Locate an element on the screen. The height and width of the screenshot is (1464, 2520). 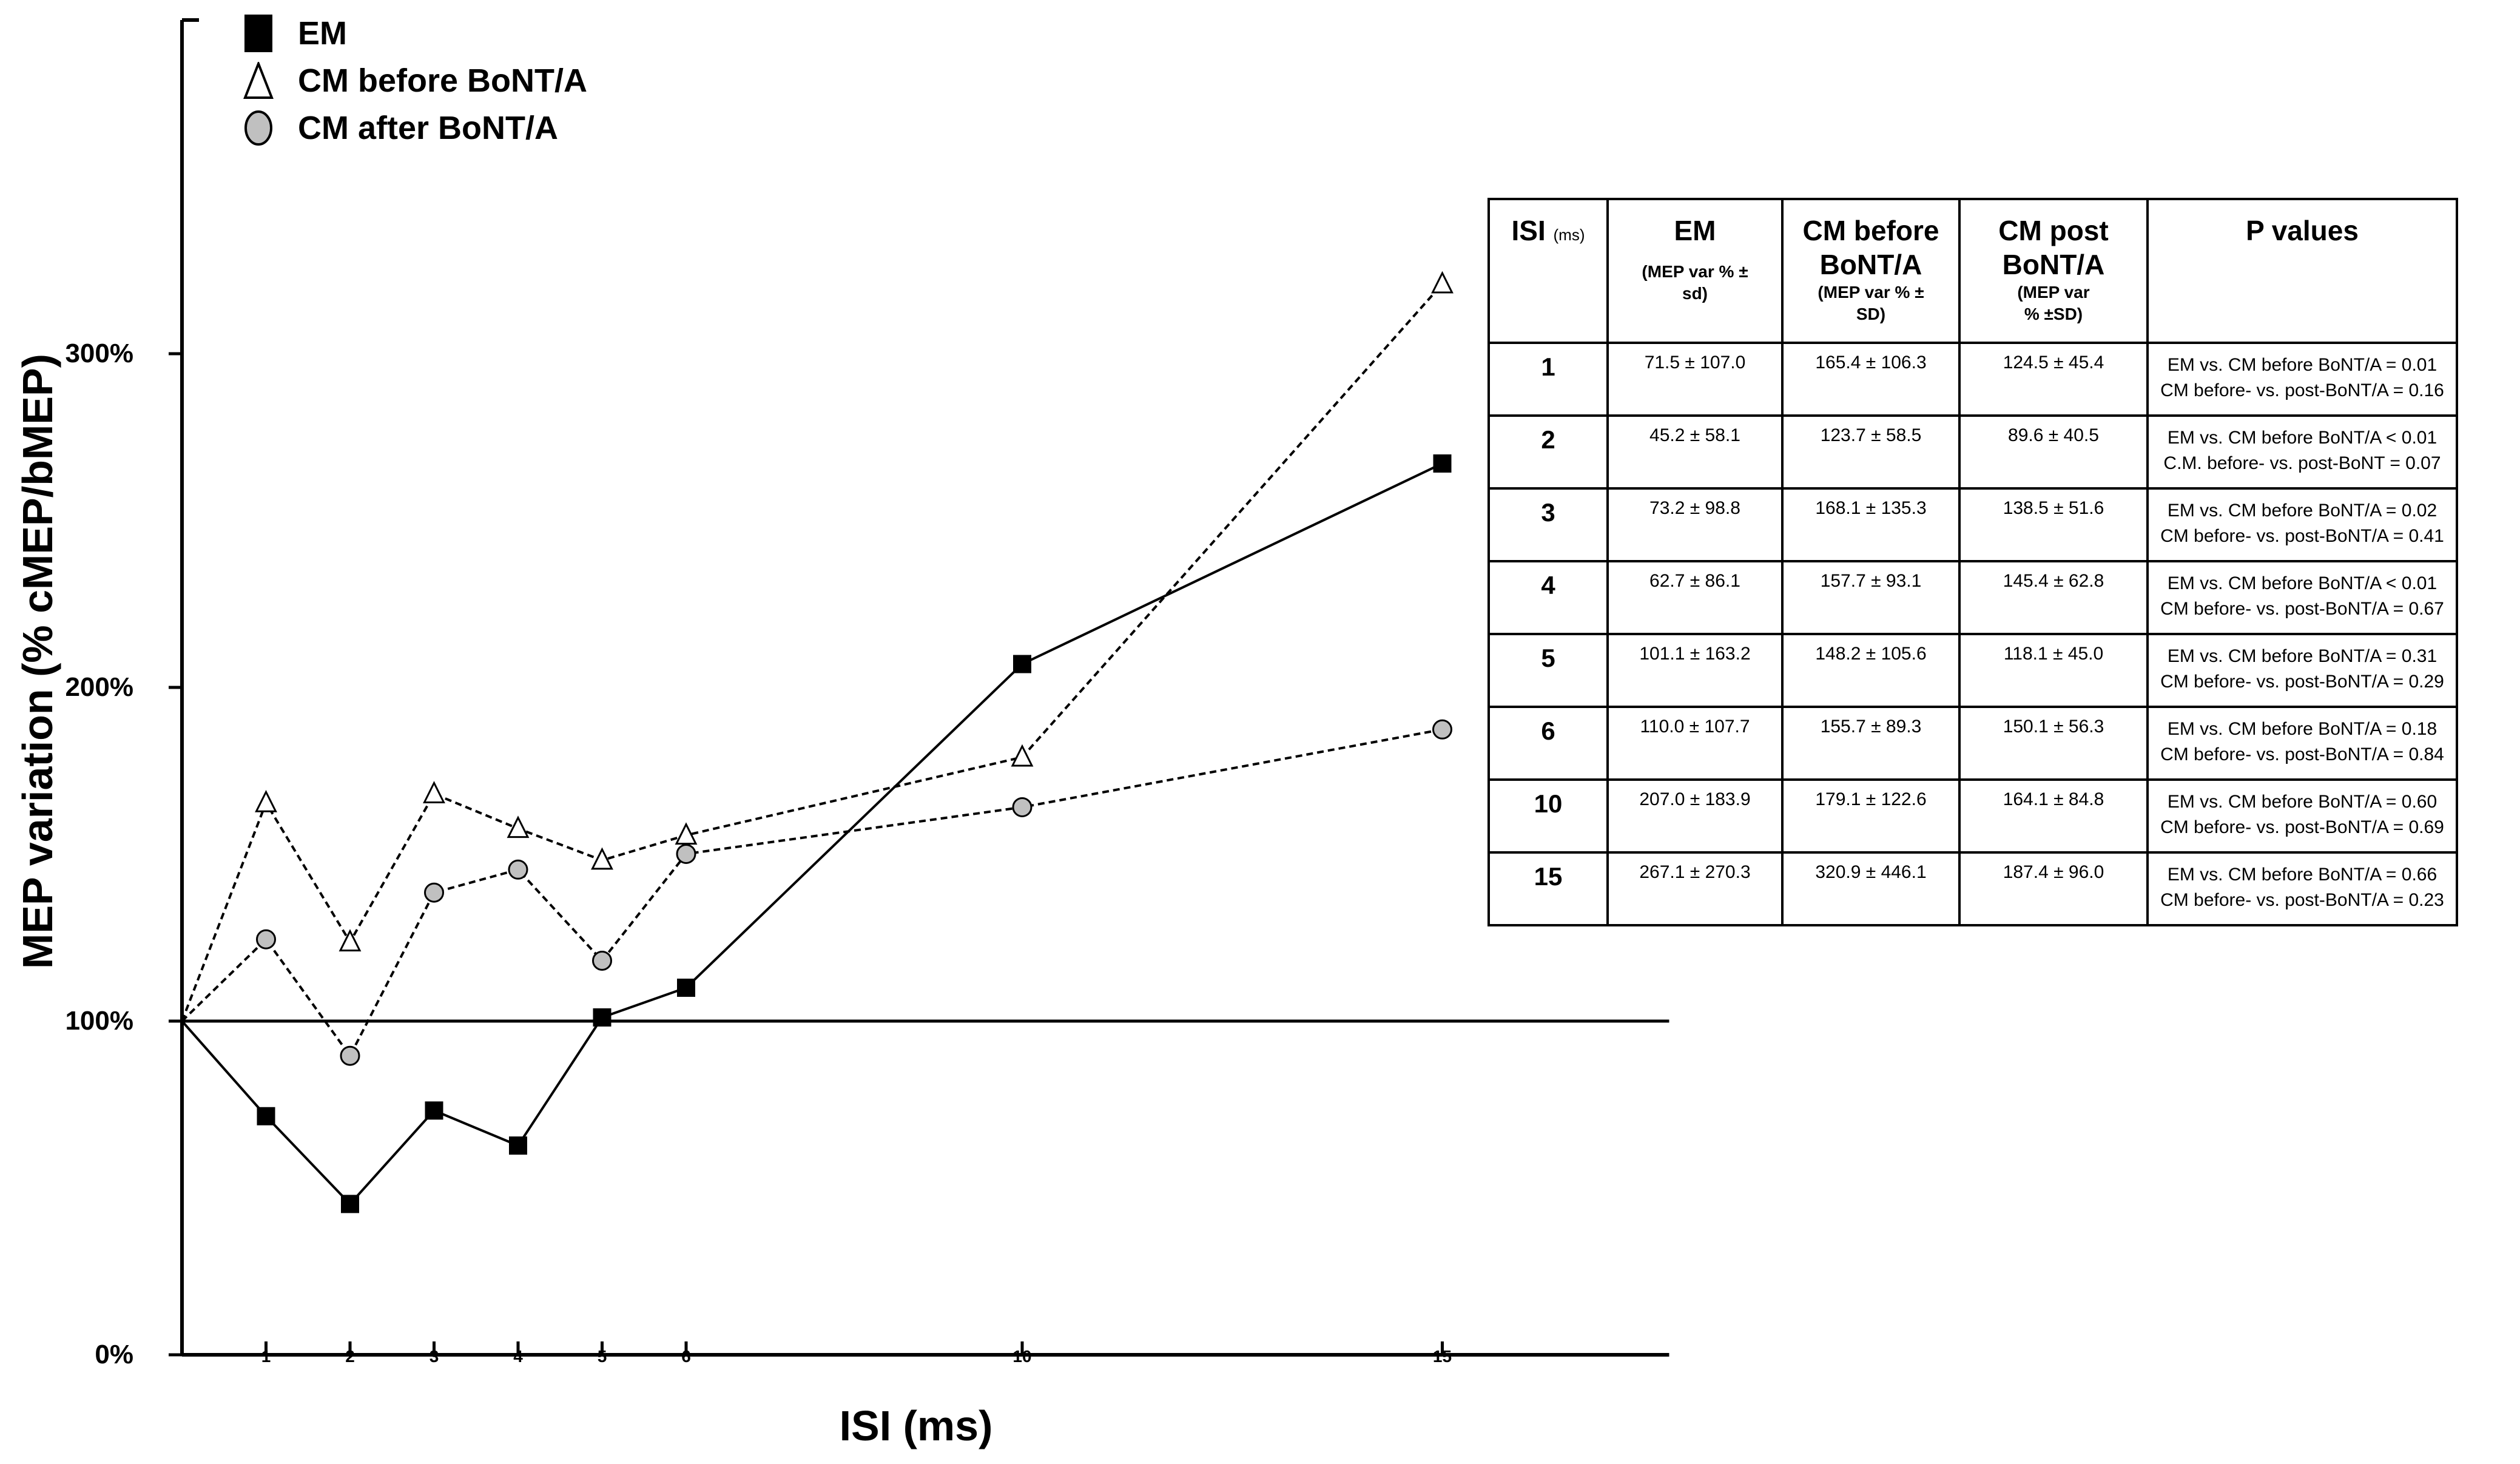
cell-cm-post-text: 124.5 ± 45.4 is located at coordinates (2053, 363).